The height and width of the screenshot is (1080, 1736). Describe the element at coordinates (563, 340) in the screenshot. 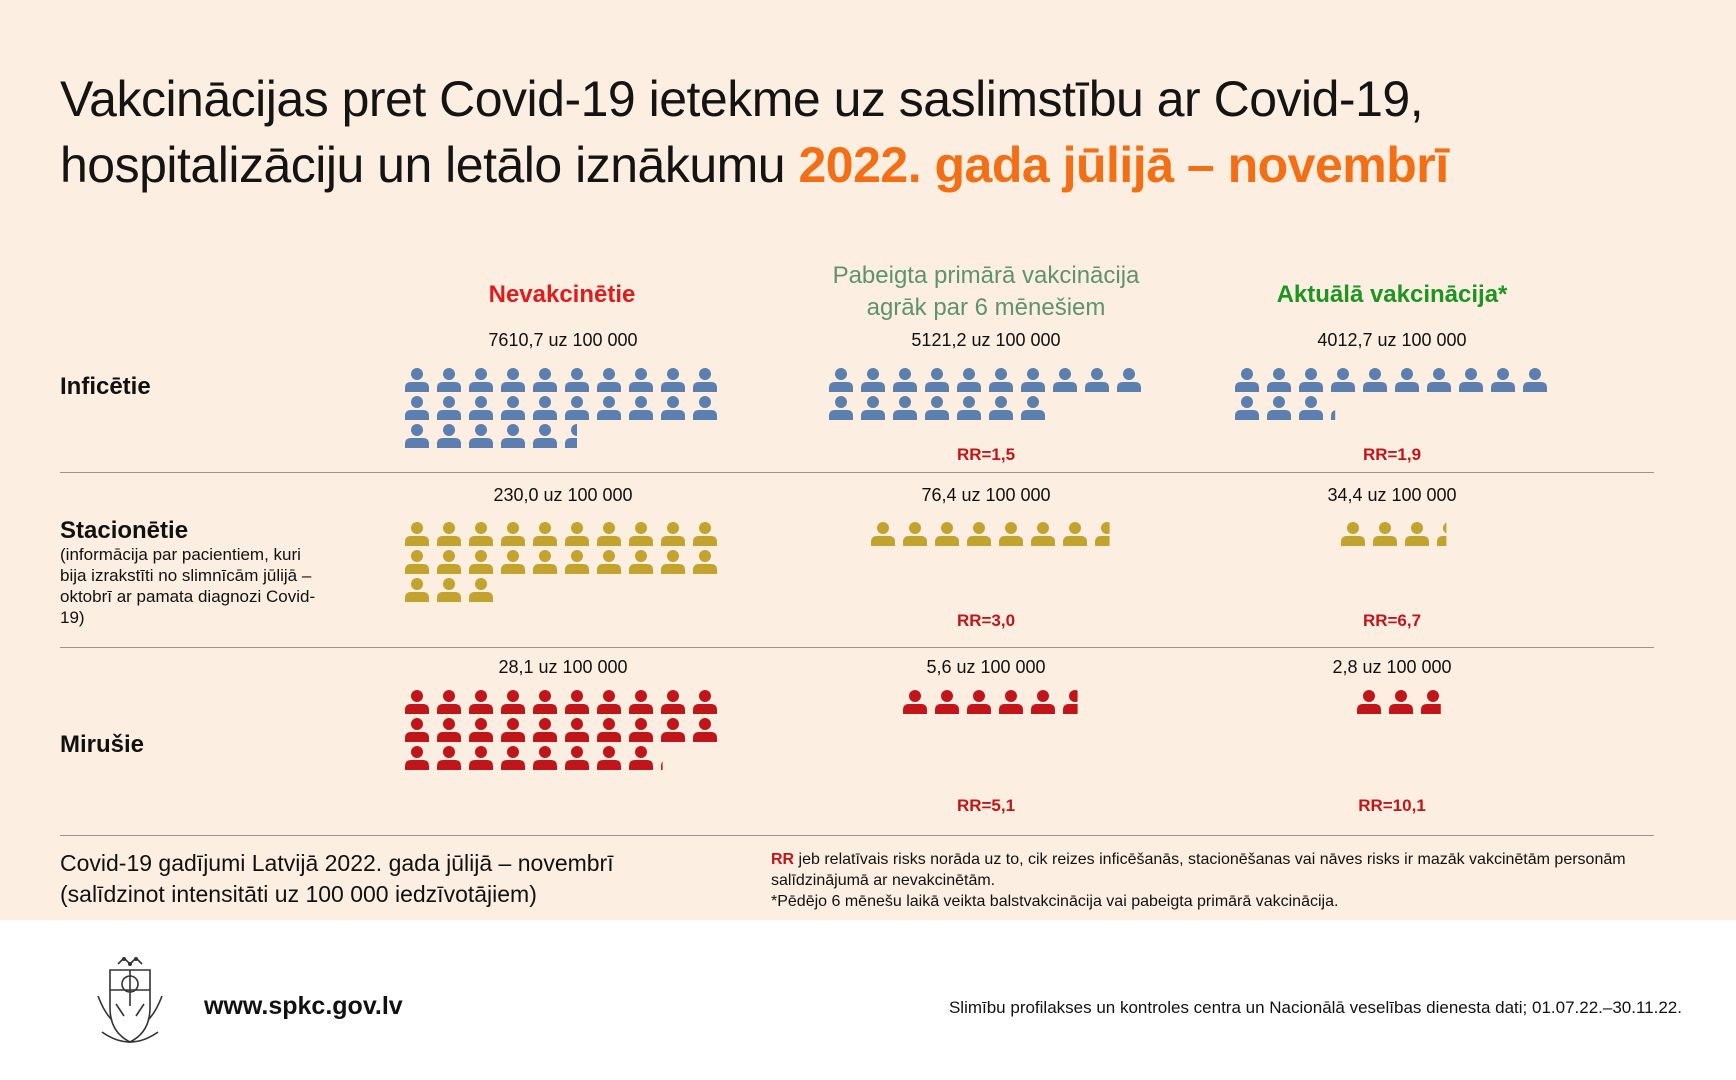

I see `rate-label: 7610,7 uz 100 000` at that location.